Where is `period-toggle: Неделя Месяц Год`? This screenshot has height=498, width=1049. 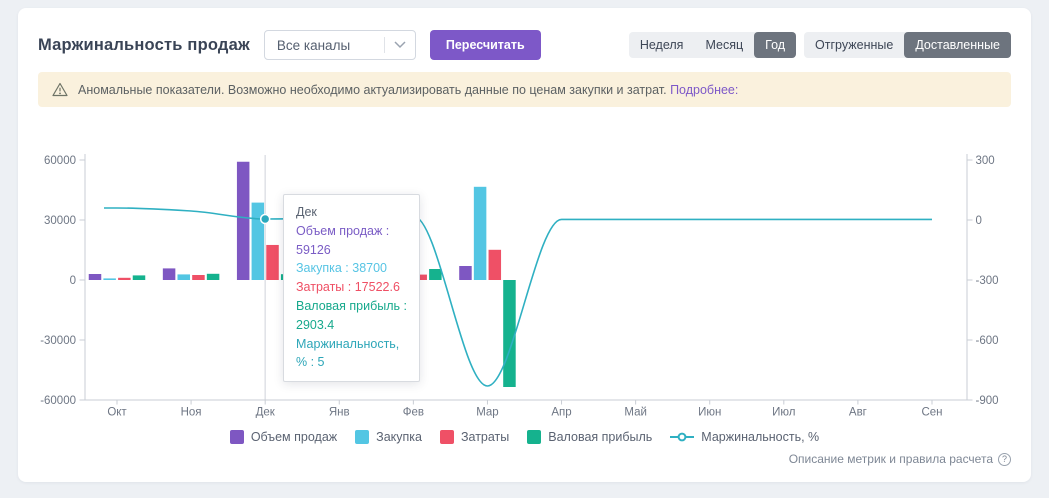
period-toggle: Неделя Месяц Год is located at coordinates (712, 45).